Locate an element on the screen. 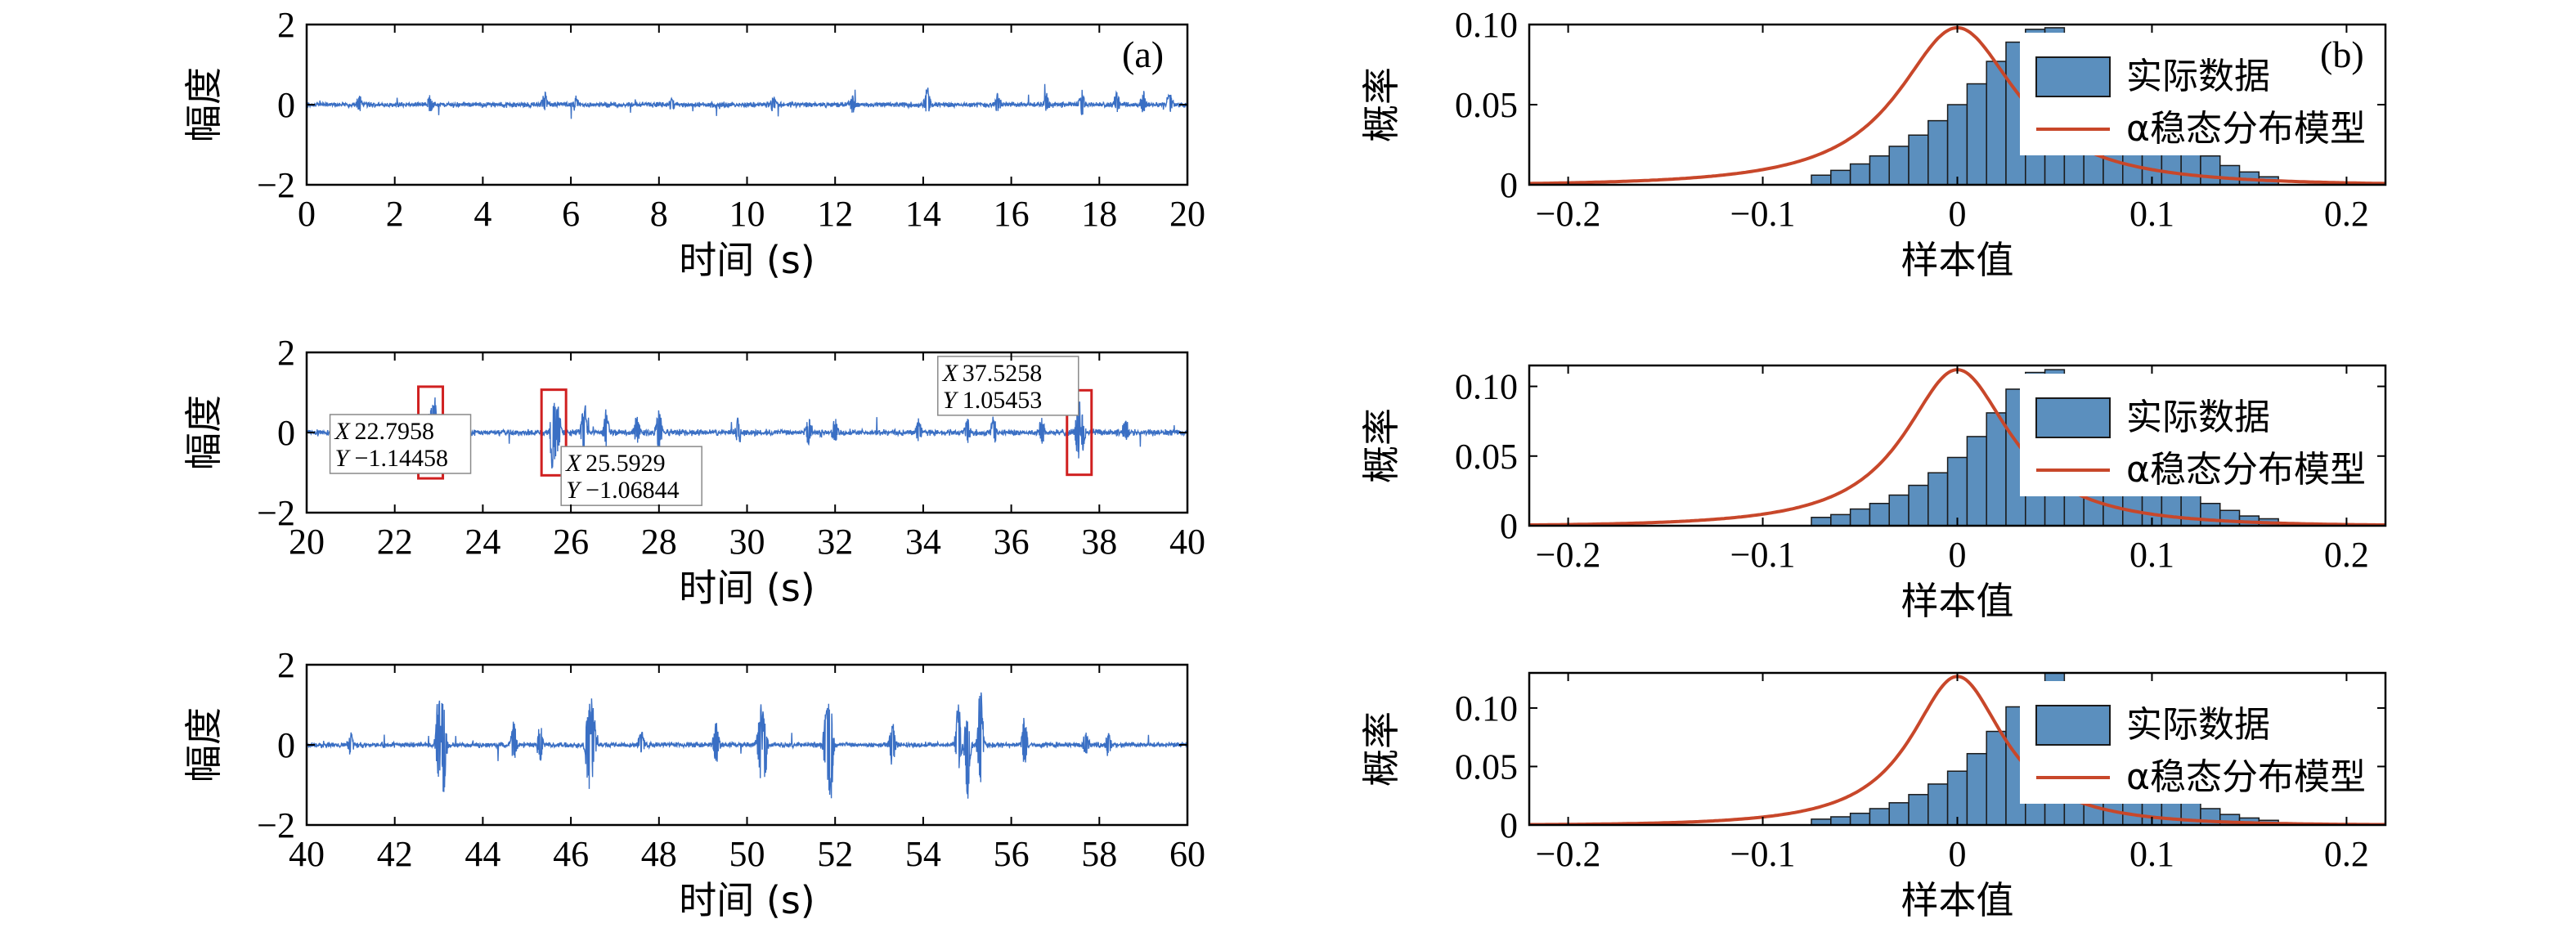  x-tick-label: 48 is located at coordinates (659, 854).